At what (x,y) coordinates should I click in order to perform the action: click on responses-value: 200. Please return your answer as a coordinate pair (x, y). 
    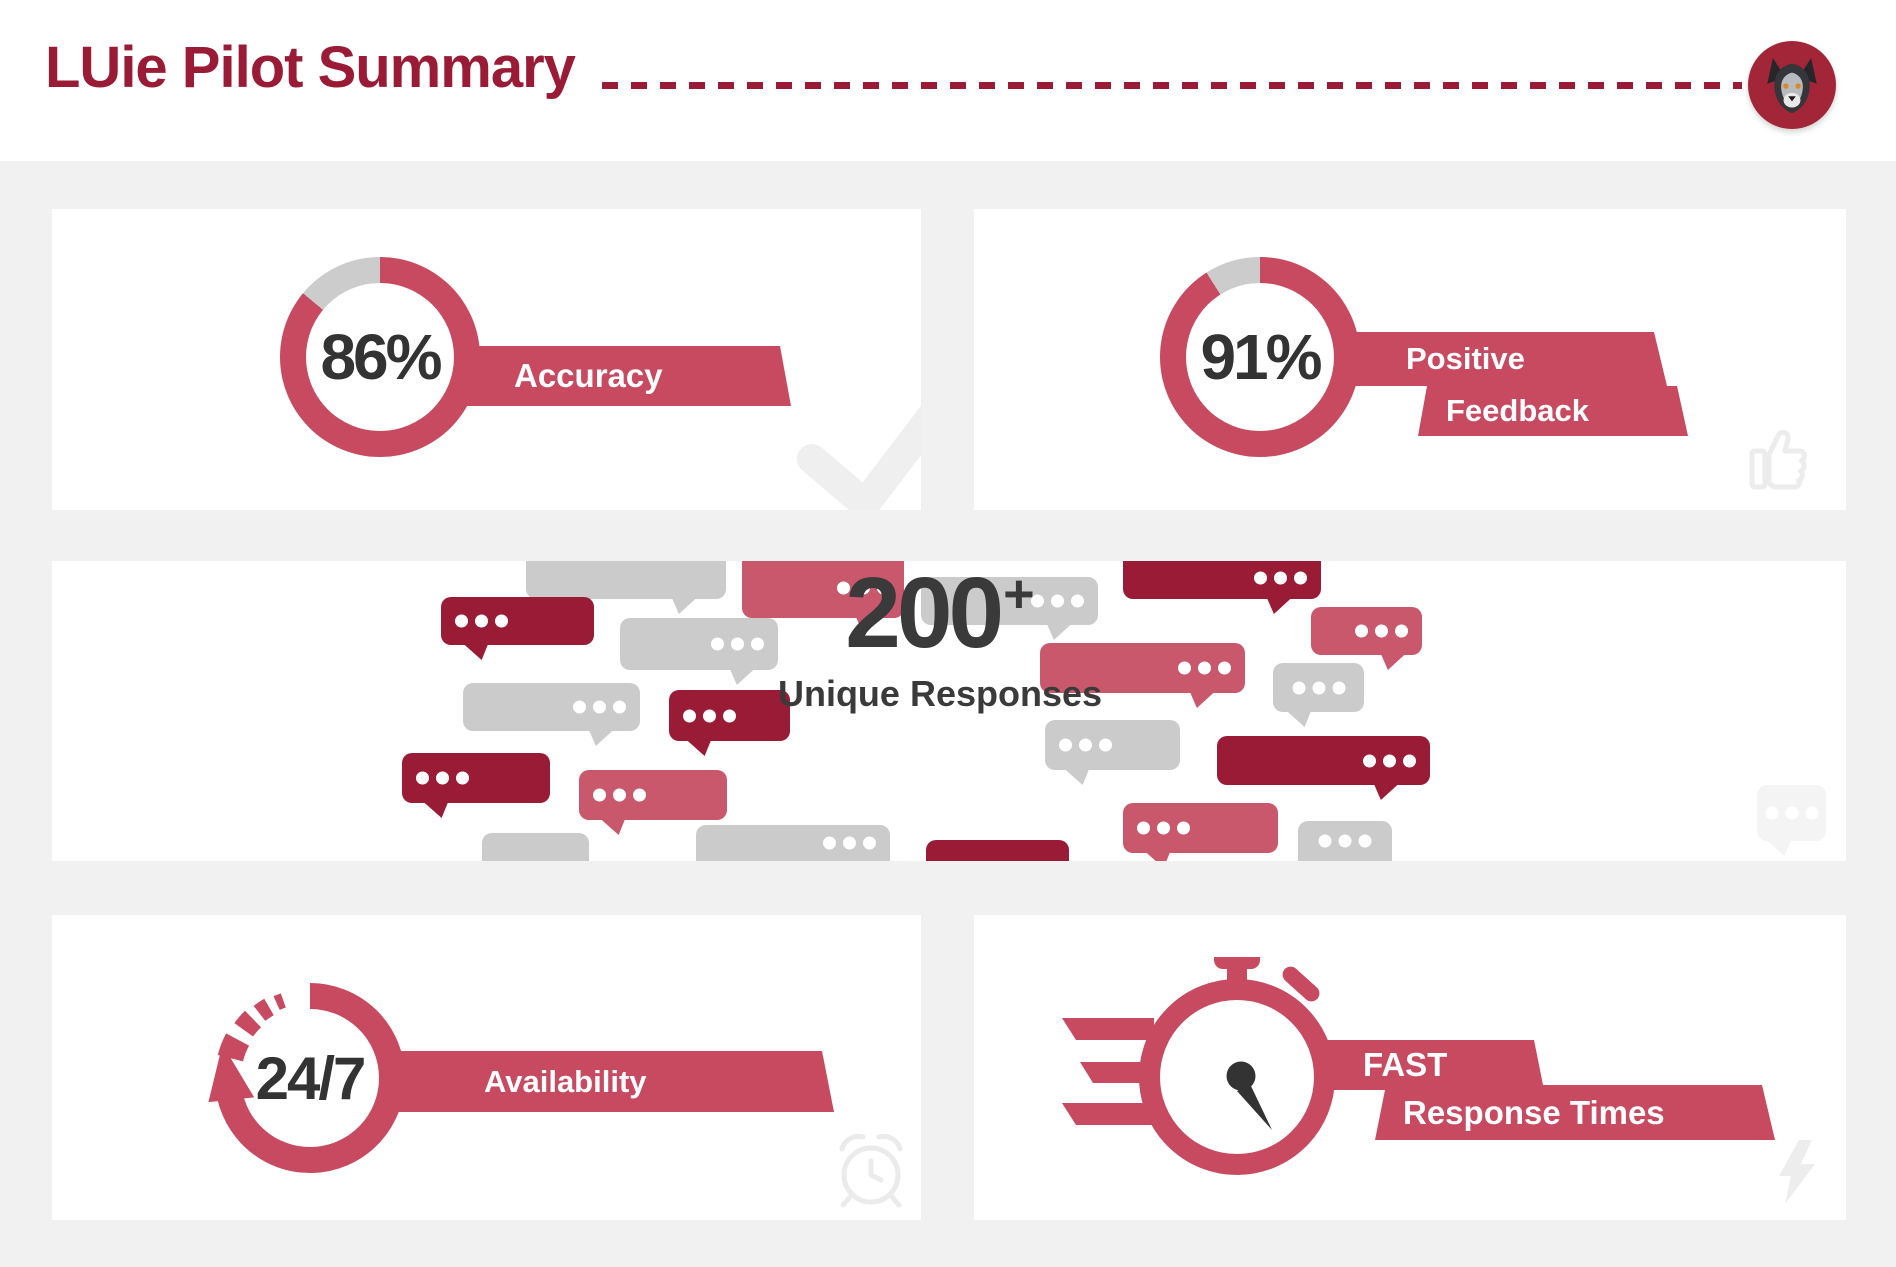
    Looking at the image, I should click on (924, 615).